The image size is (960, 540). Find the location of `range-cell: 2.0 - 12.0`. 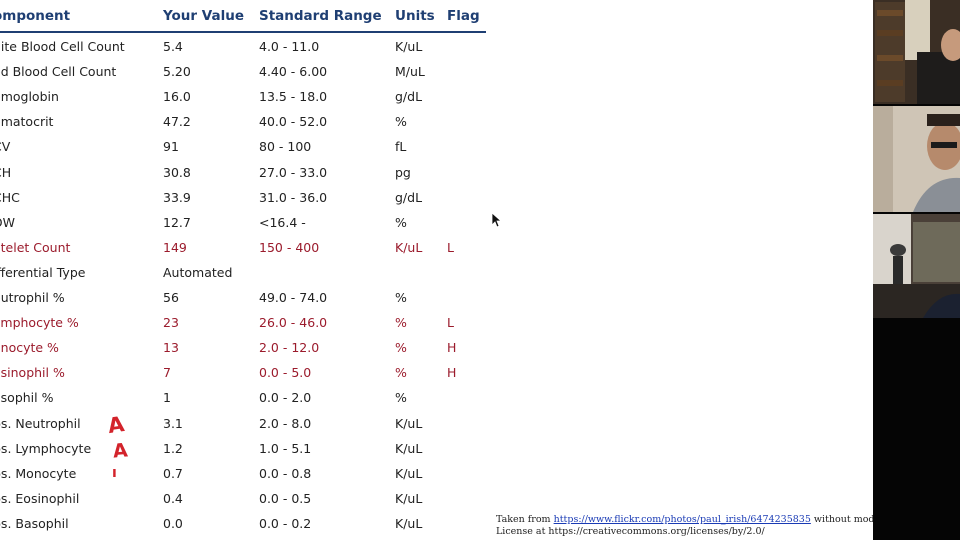

range-cell: 2.0 - 12.0 is located at coordinates (289, 347).